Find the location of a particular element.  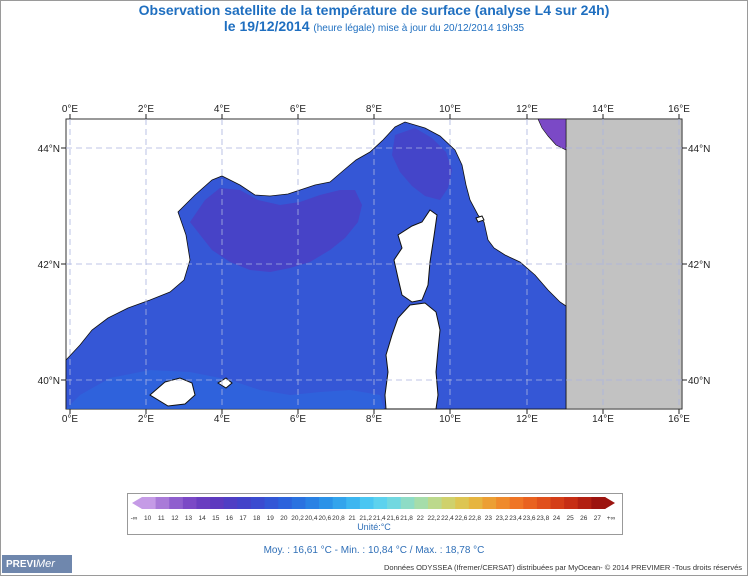

latitude-labels-right: 44°N 42°N 40°N is located at coordinates (696, 265).